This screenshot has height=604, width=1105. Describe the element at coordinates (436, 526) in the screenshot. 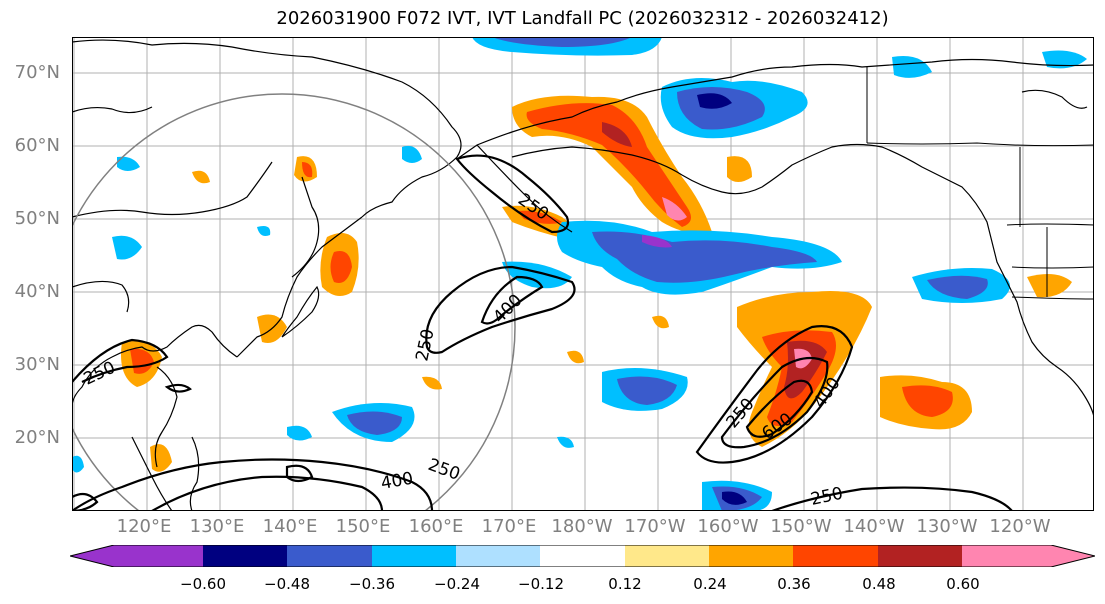

I see `lon-label-160e: 160°E` at that location.